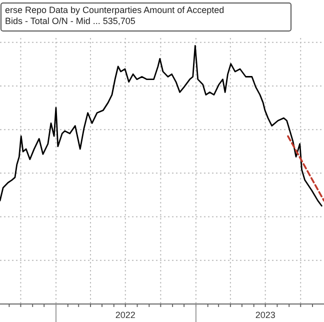 The height and width of the screenshot is (322, 324). Describe the element at coordinates (265, 315) in the screenshot. I see `x-tick-label: 2023` at that location.